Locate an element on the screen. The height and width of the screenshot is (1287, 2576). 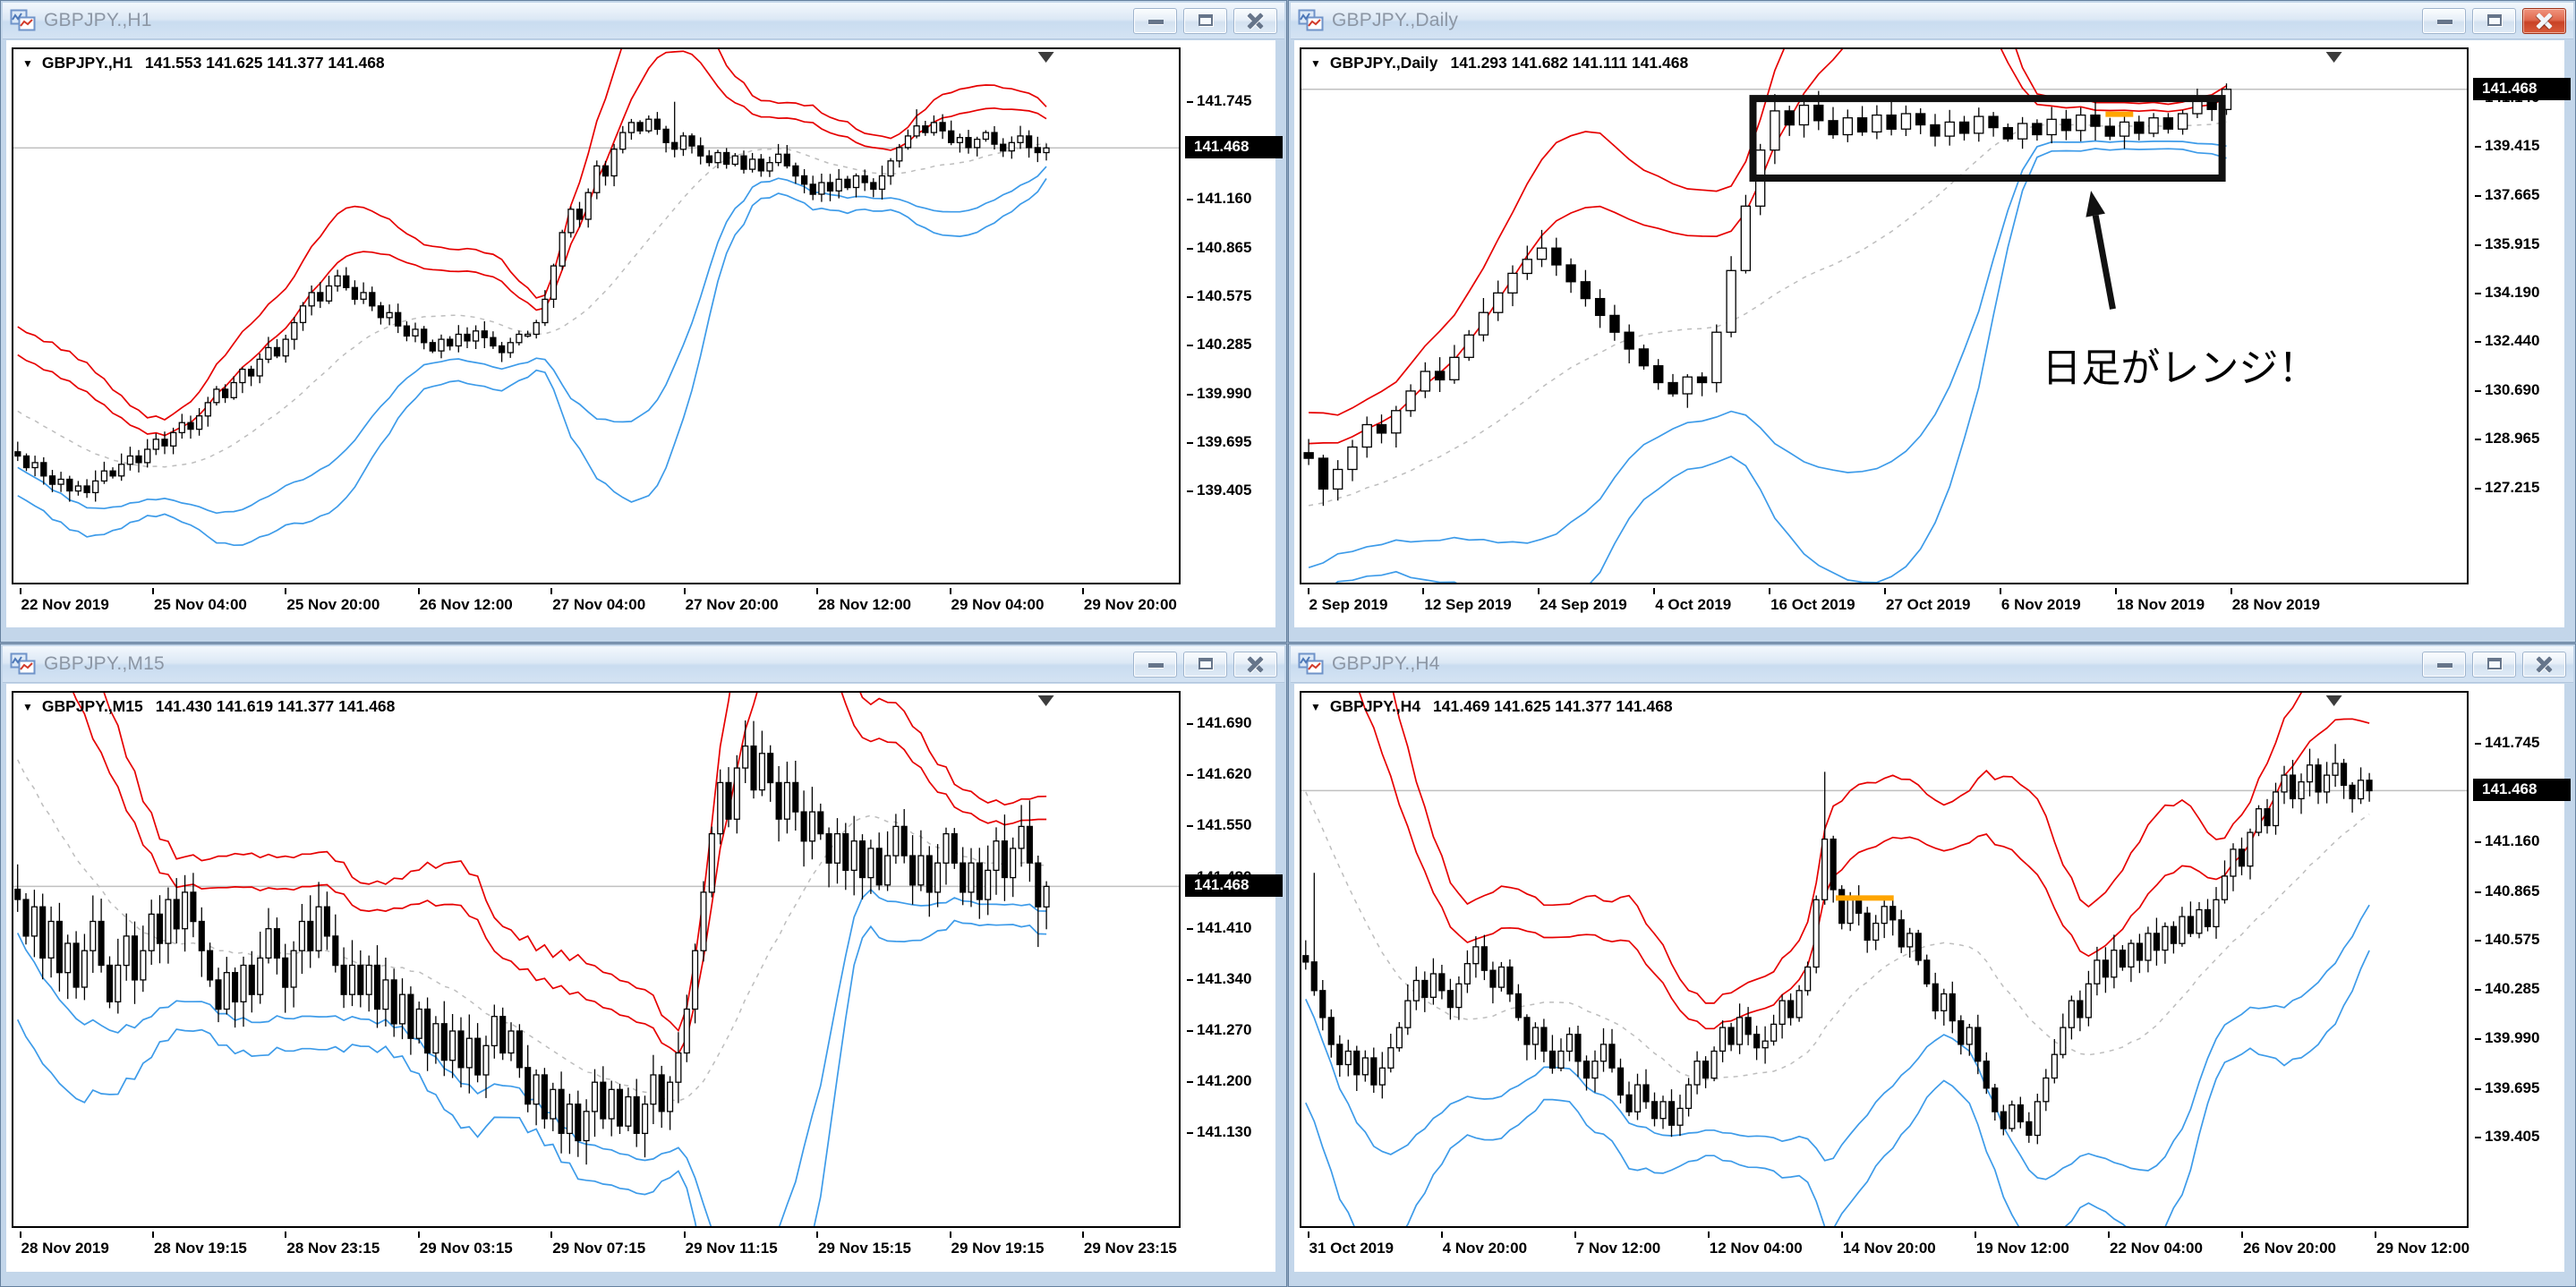
time-tick-label: 29 Nov 15:15 is located at coordinates (865, 1248).